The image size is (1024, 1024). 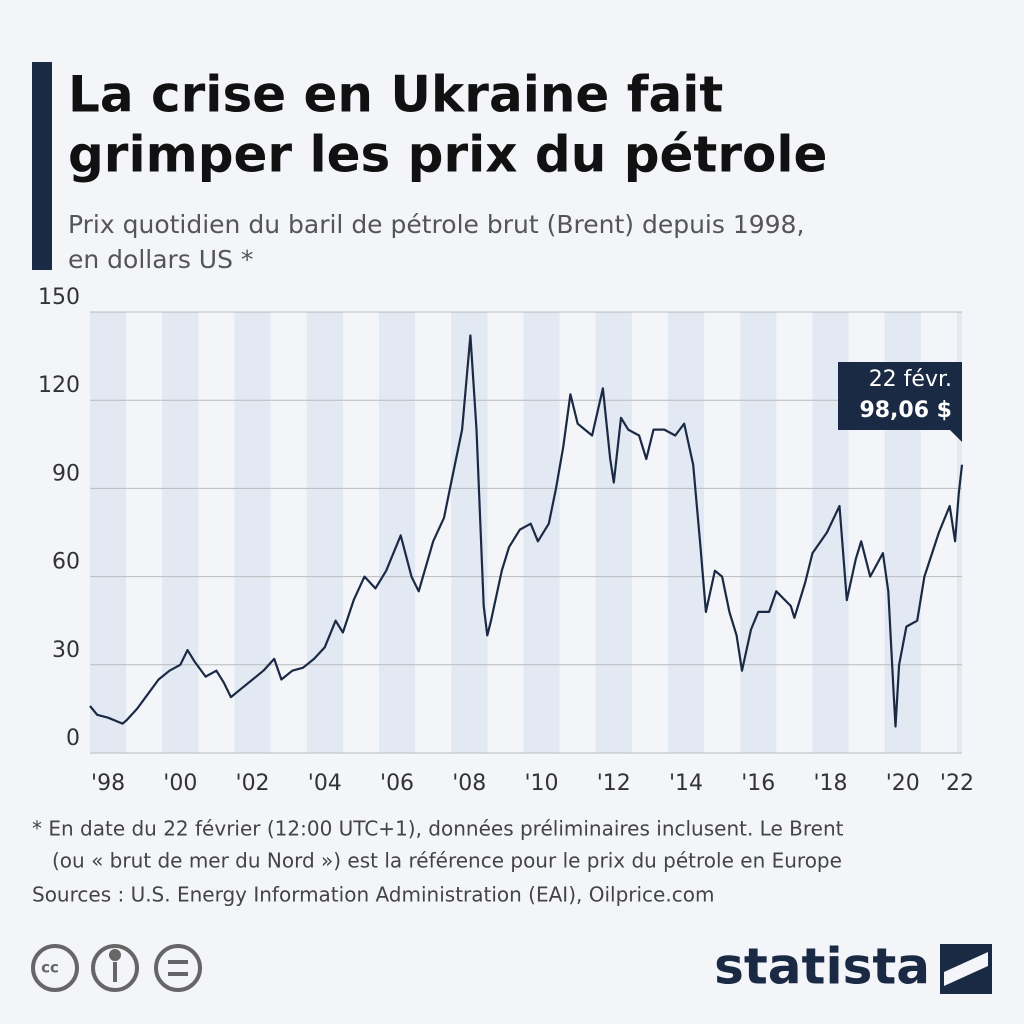 I want to click on annotation-date: 22 févr., so click(x=910, y=379).